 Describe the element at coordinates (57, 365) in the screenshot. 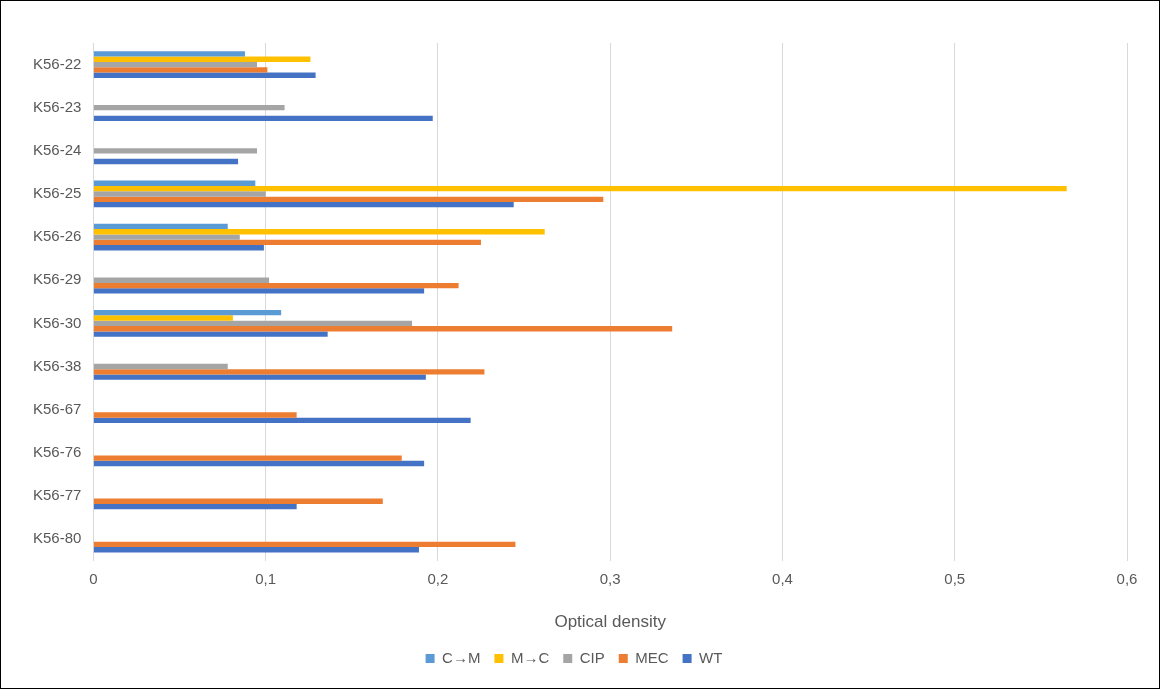

I see `y-tick-label: K56-38` at that location.